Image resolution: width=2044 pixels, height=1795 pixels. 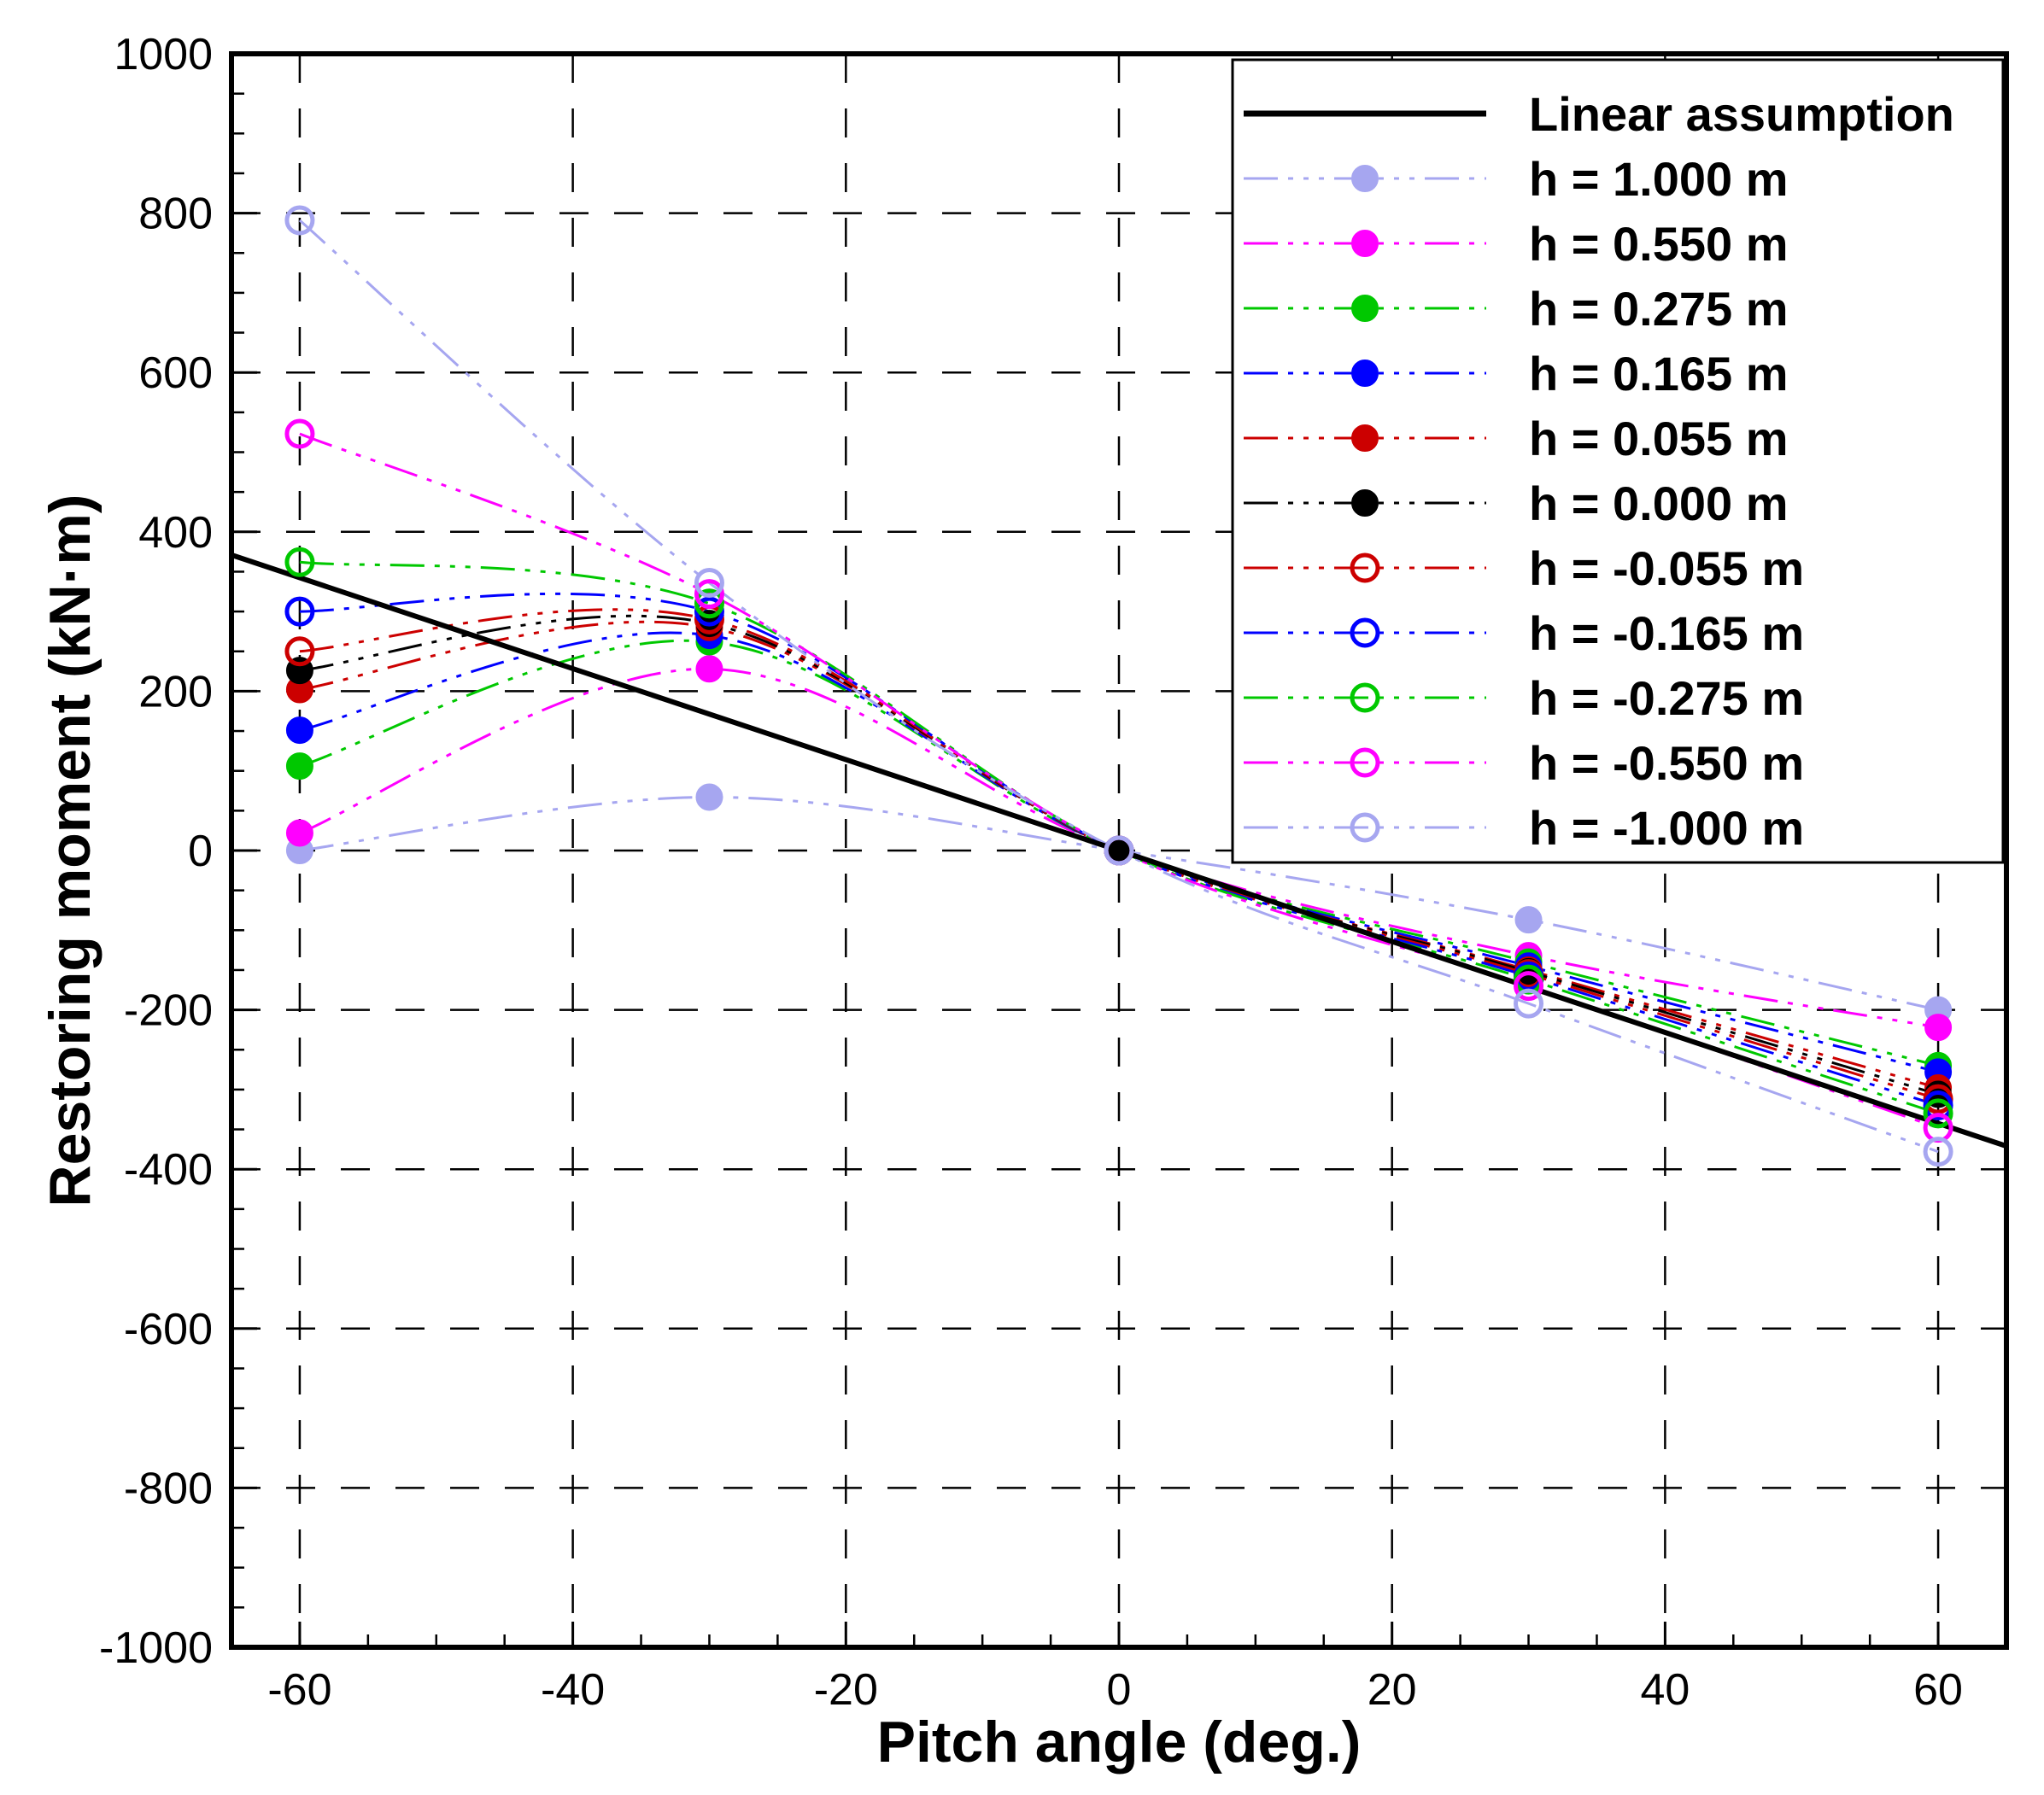 I want to click on y-tick-label: -600, so click(x=168, y=1329).